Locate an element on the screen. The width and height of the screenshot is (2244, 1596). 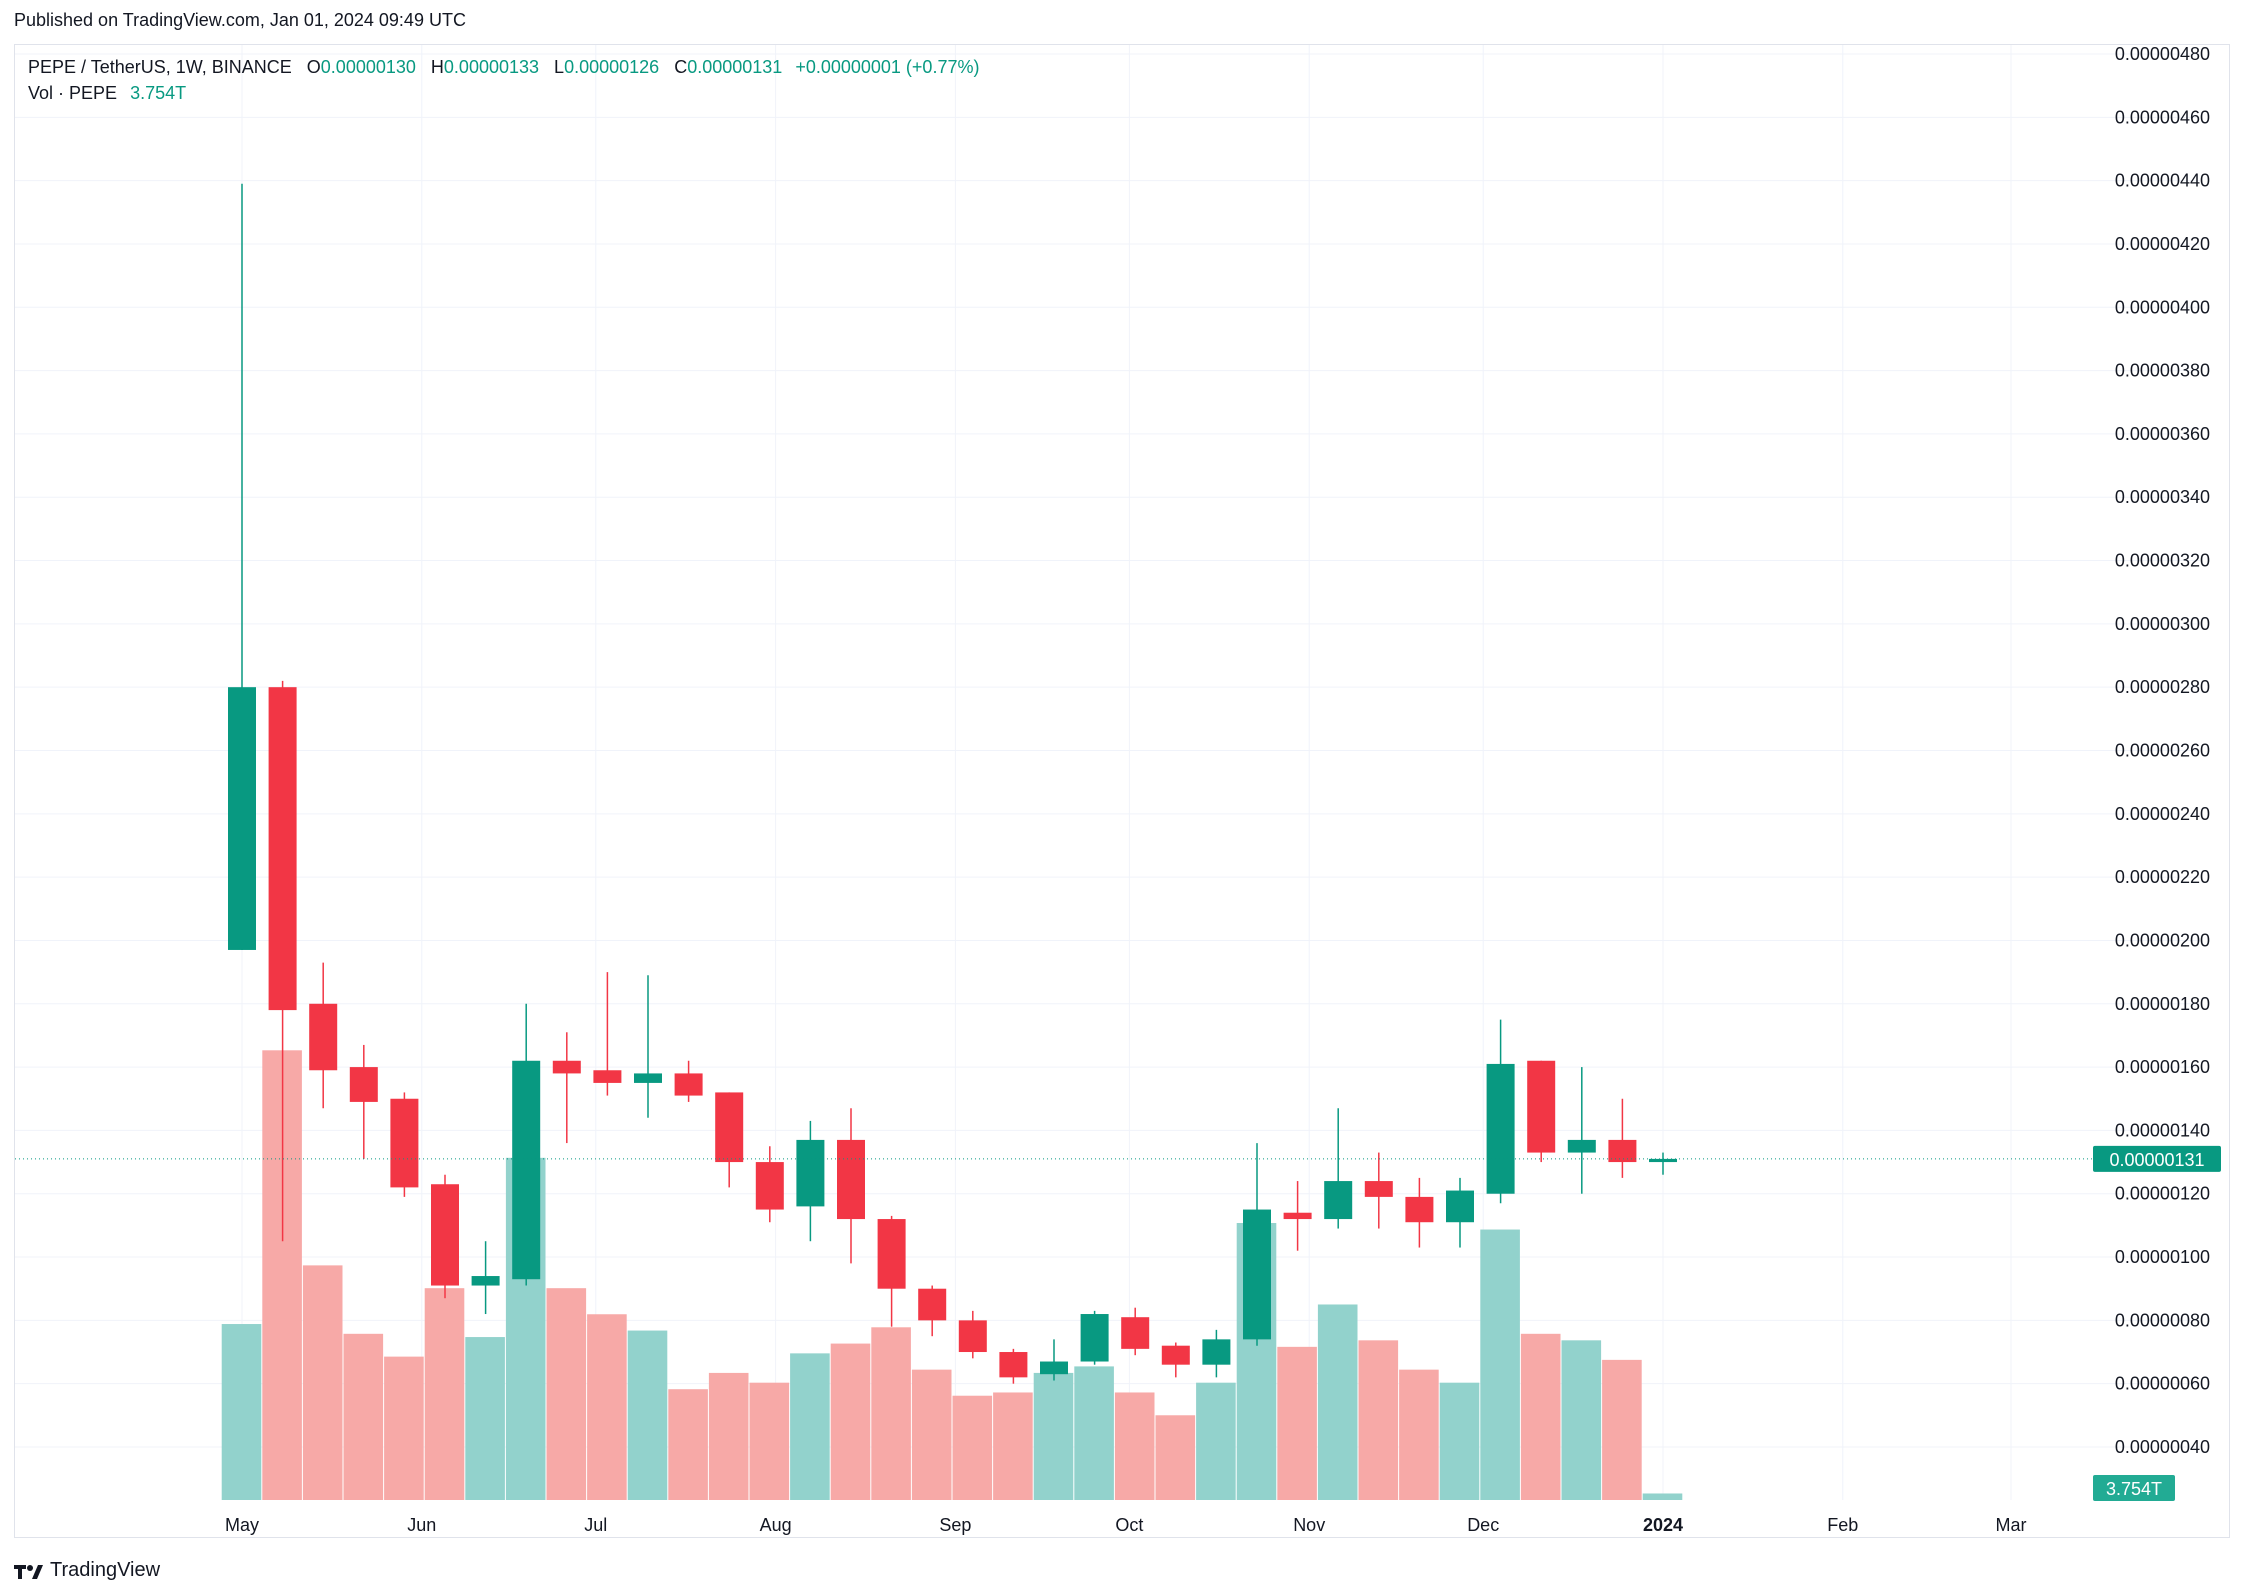
legend-close-label: C is located at coordinates (681, 67).